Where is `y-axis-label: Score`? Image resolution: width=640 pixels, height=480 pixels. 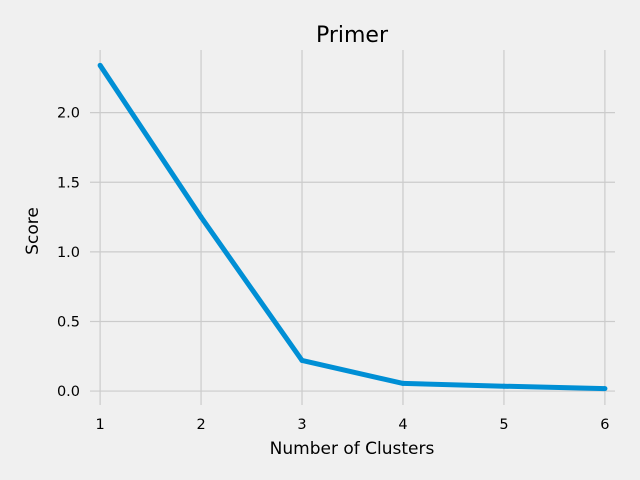
y-axis-label: Score is located at coordinates (33, 231).